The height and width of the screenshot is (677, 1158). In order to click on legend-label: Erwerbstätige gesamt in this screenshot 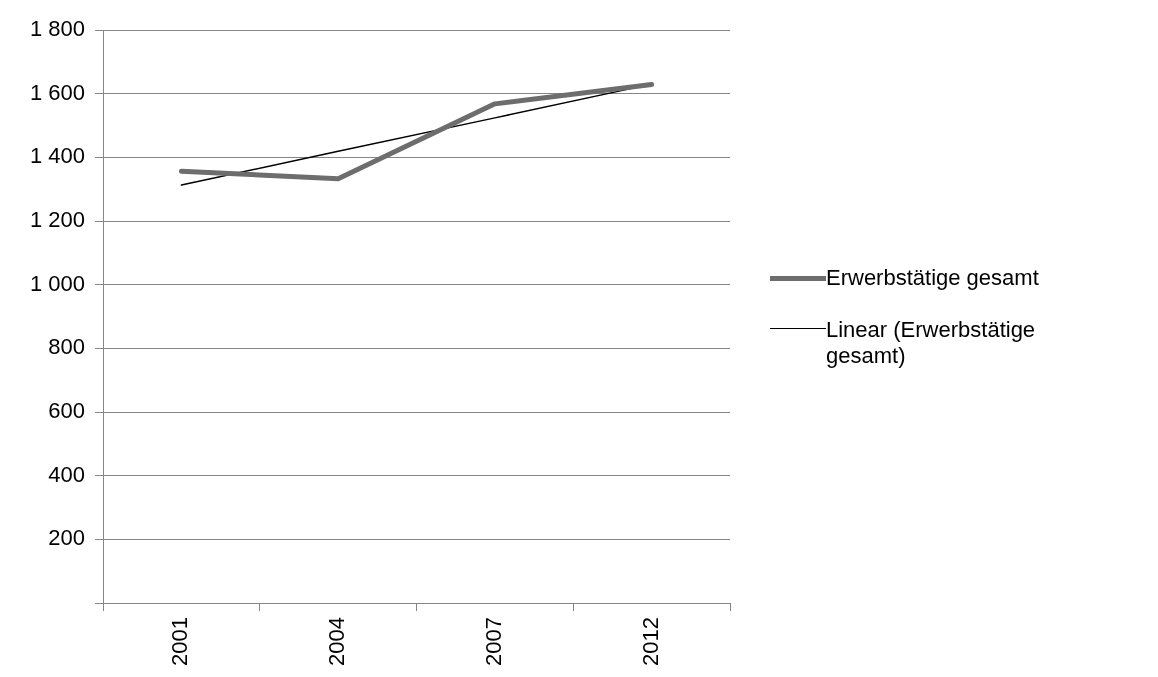, I will do `click(932, 278)`.